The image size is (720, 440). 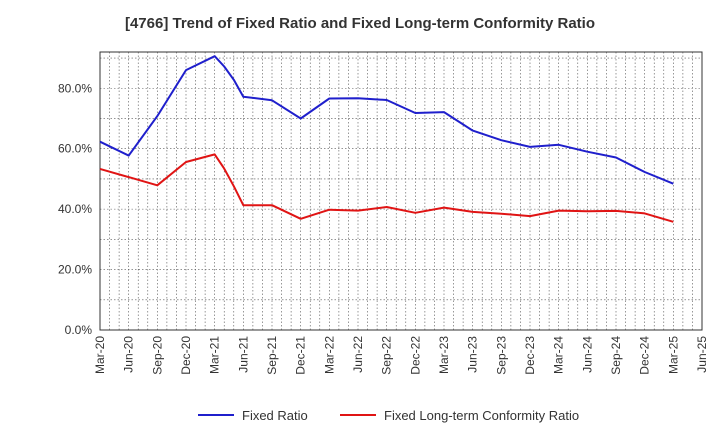 What do you see at coordinates (530, 355) in the screenshot?
I see `x-tick-label: Dec-23` at bounding box center [530, 355].